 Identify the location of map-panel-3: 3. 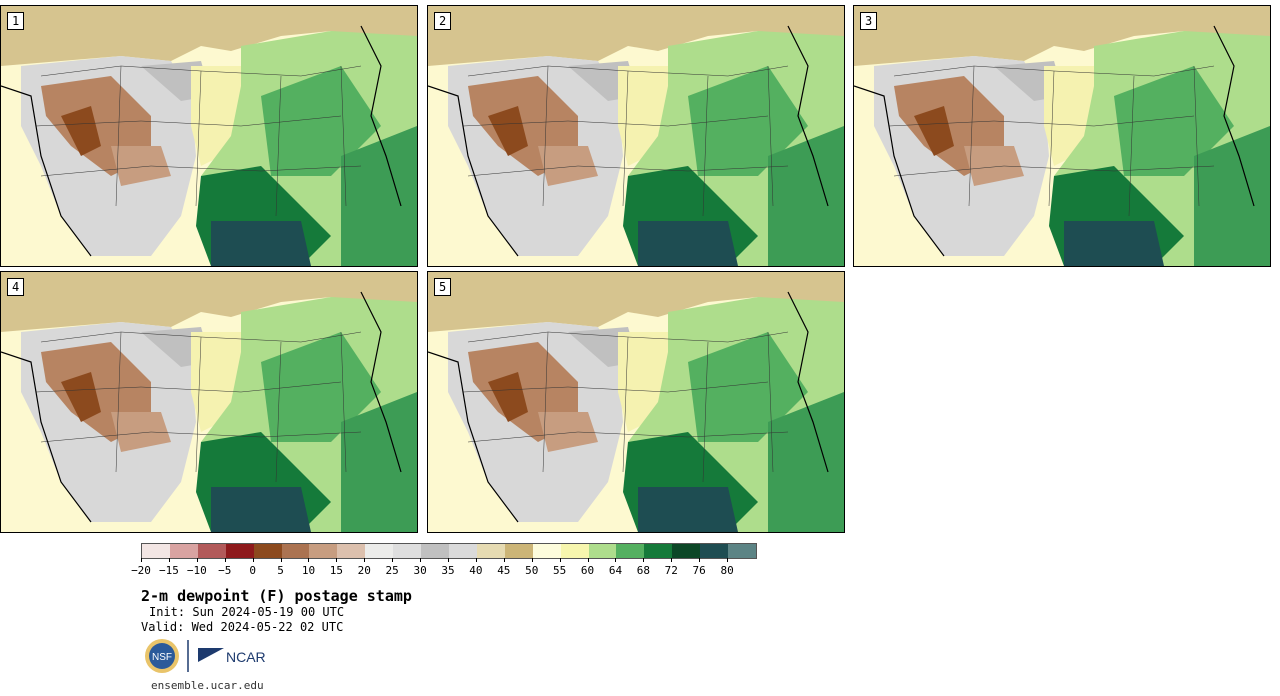
(1062, 136).